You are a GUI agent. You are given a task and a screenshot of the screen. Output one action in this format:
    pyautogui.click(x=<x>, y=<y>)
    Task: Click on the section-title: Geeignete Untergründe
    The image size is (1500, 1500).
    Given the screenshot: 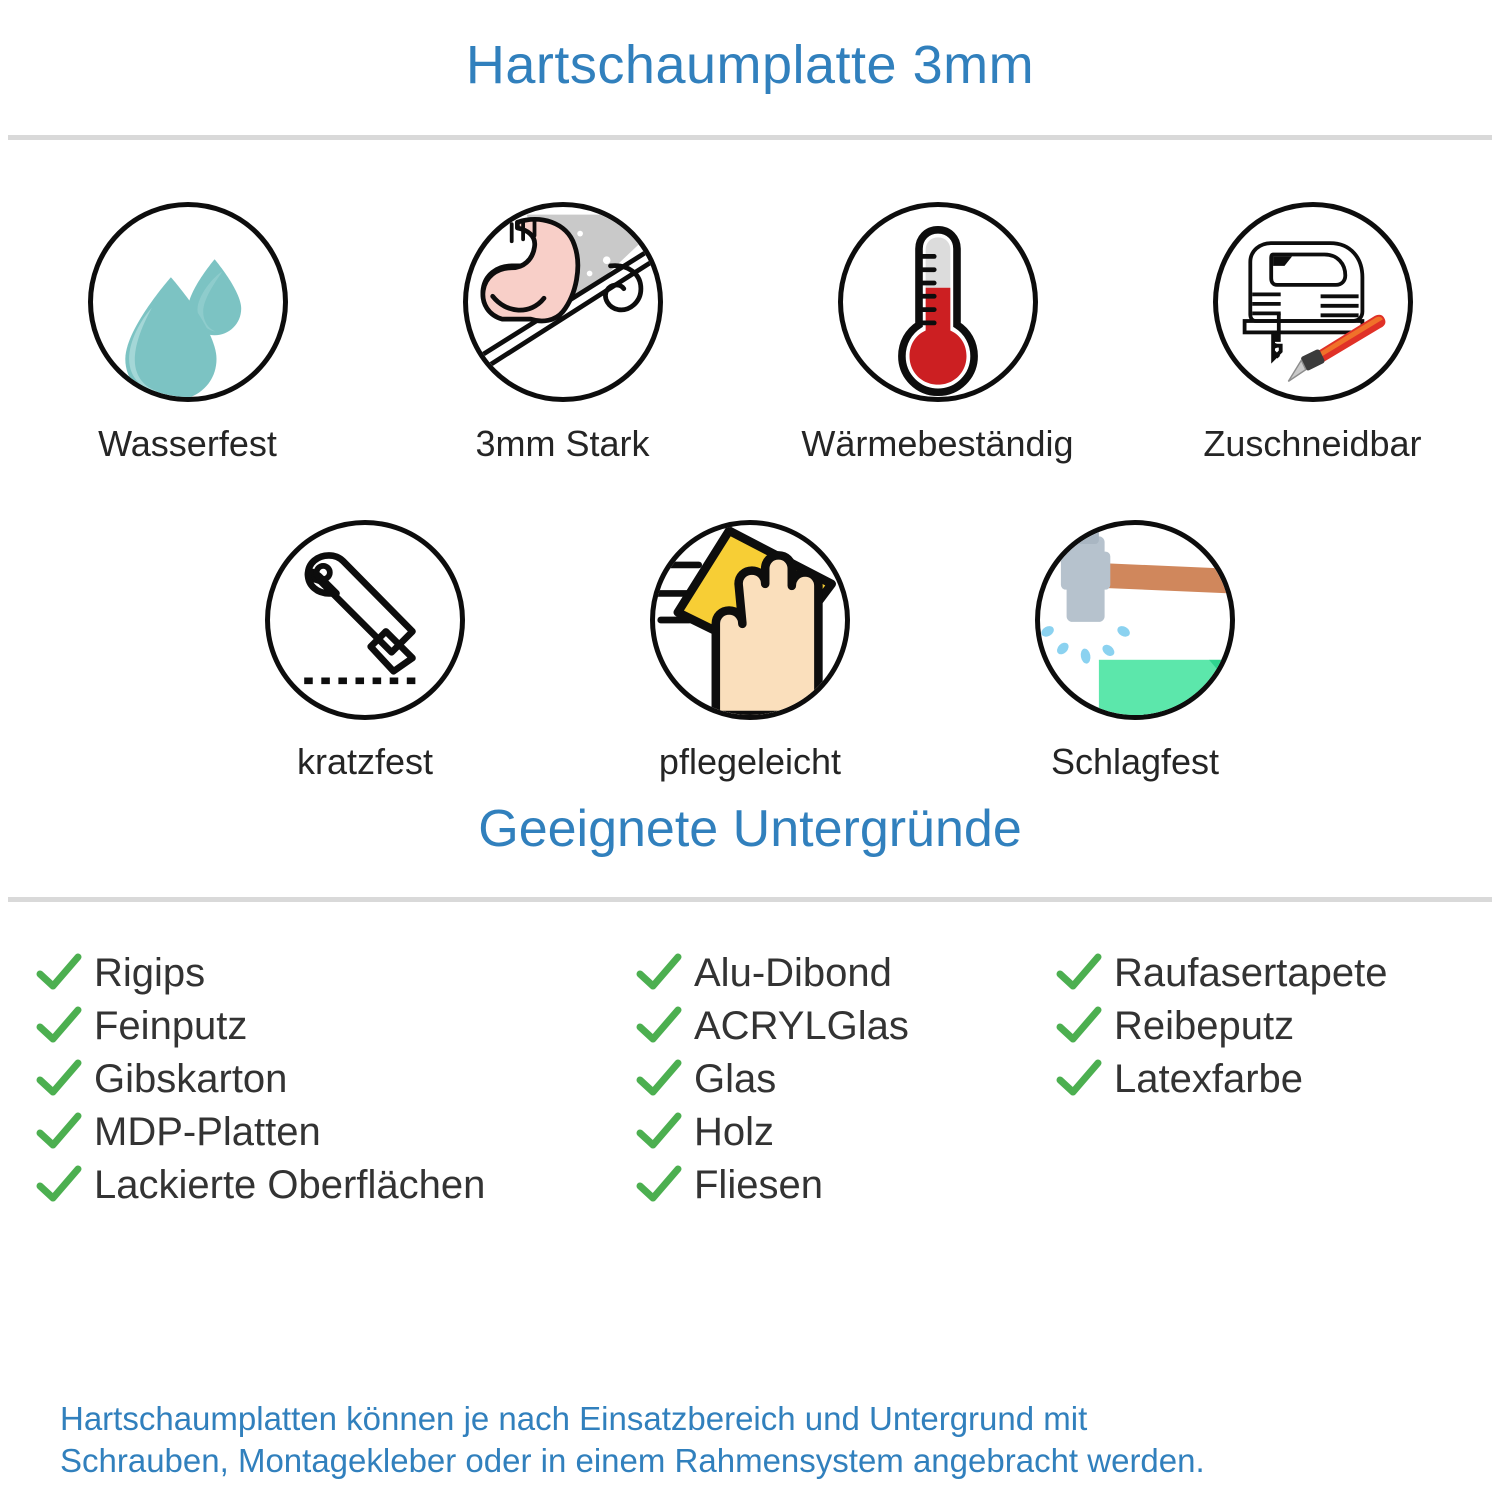 What is the action you would take?
    pyautogui.click(x=750, y=829)
    